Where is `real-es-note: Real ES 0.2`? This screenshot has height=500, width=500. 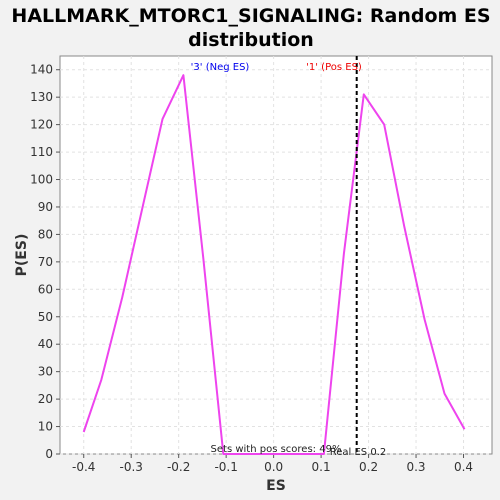 real-es-note: Real ES 0.2 is located at coordinates (358, 452).